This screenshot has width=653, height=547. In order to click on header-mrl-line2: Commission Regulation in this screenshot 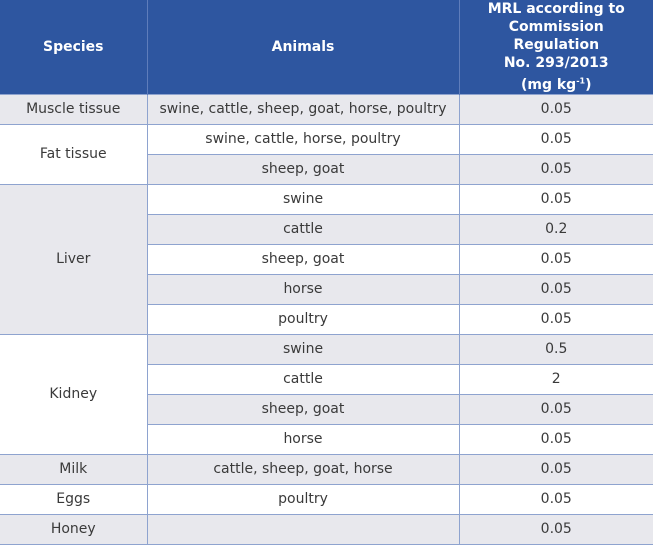, I will do `click(556, 36)`.